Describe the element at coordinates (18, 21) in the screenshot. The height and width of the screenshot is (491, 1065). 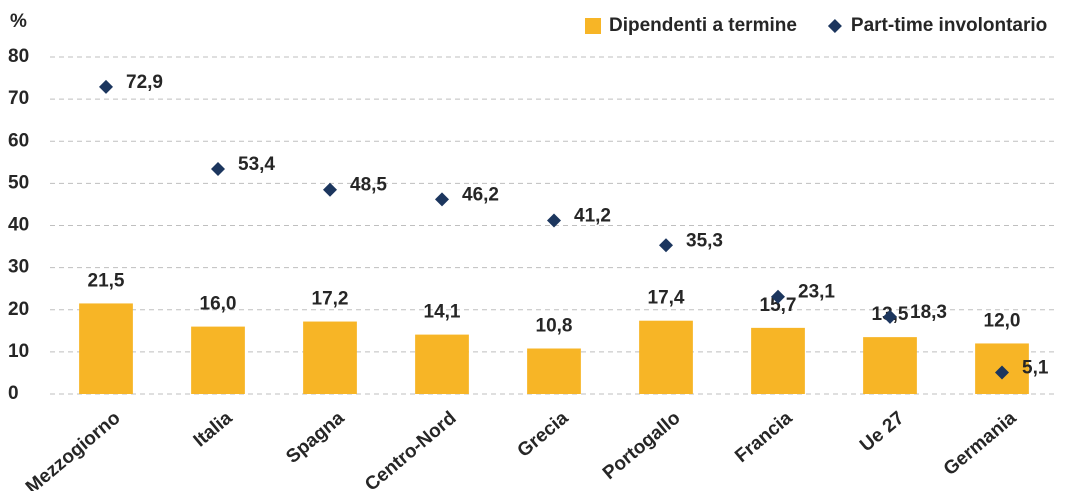
I see `y-axis-label: %` at that location.